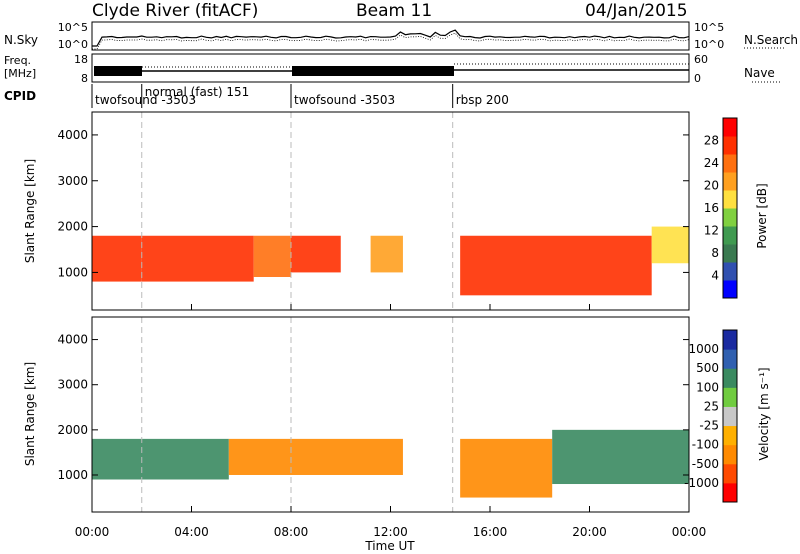 This screenshot has width=800, height=554. I want to click on colorbar-tick-label: 500, so click(707, 368).